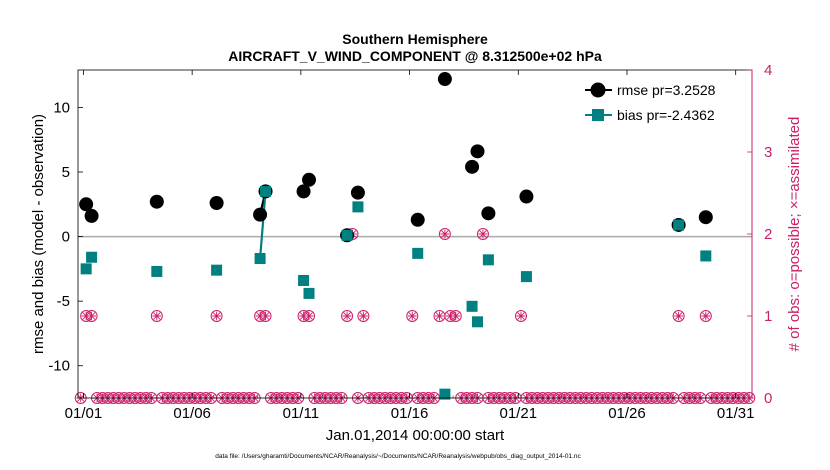 The image size is (830, 470). Describe the element at coordinates (768, 152) in the screenshot. I see `y-tick-label-right: 3` at that location.